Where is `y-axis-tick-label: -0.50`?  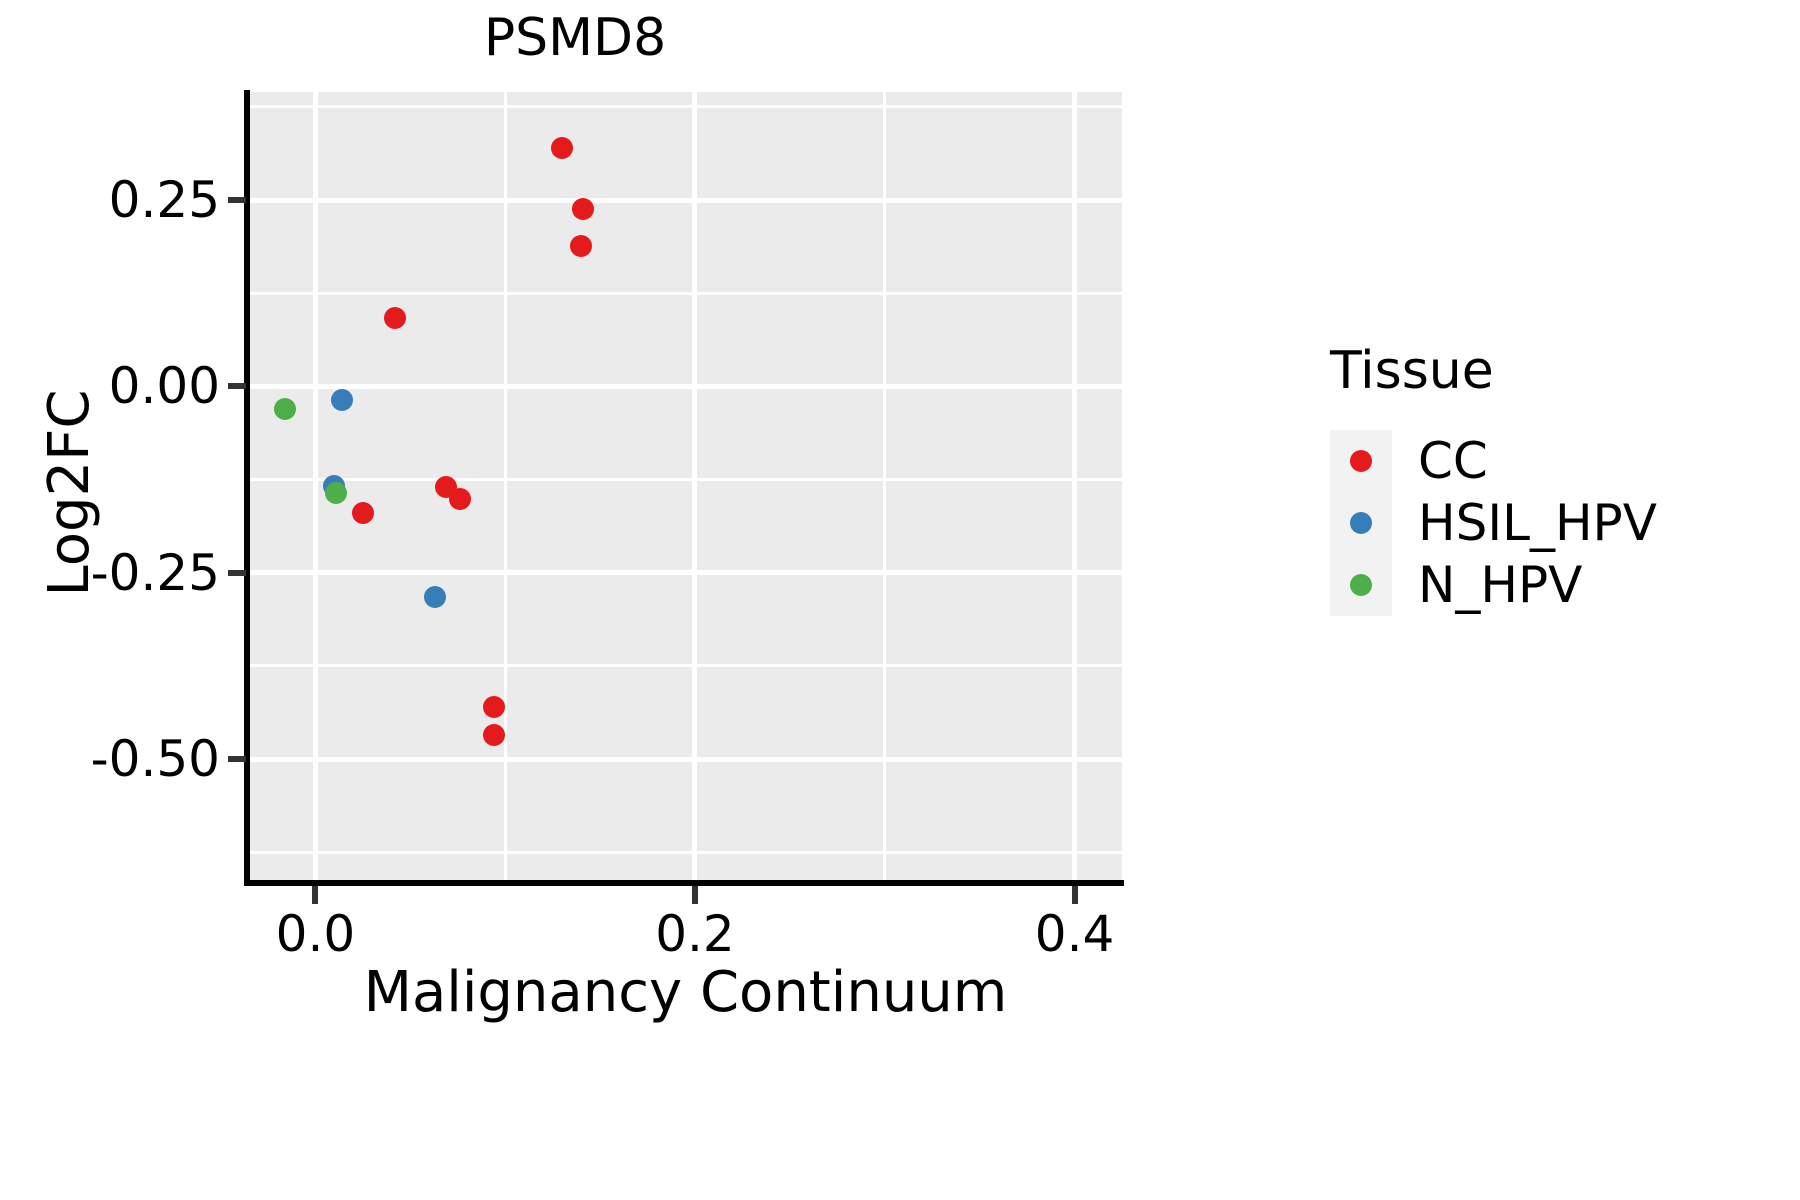 y-axis-tick-label: -0.50 is located at coordinates (155, 759).